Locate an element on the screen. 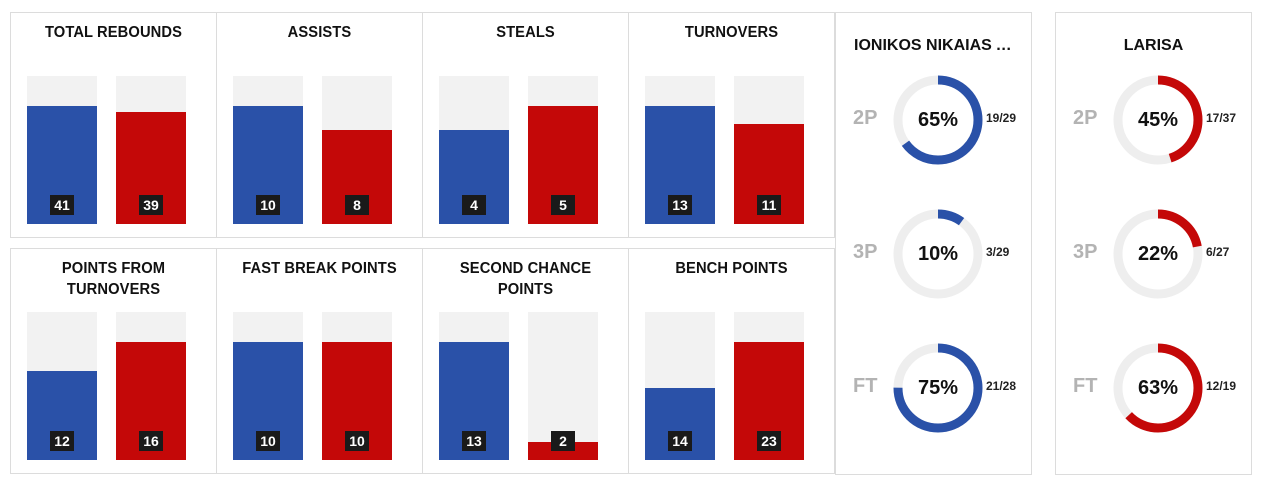 This screenshot has width=1269, height=491. made-attempted: 17/37 is located at coordinates (1221, 118).